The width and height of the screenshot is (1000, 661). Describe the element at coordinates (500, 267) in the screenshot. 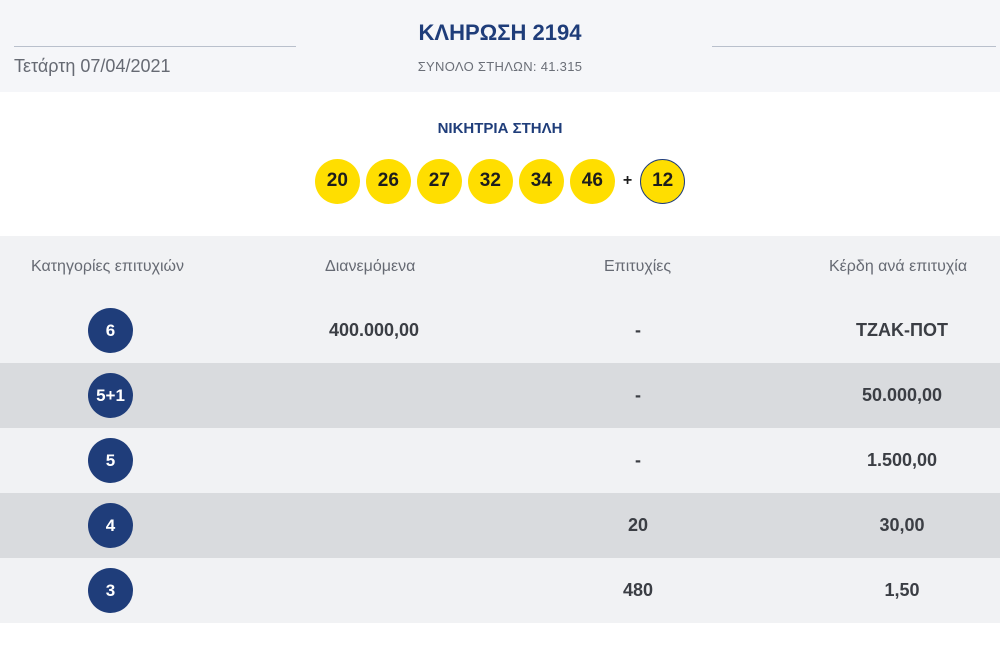

I see `results-table-header` at that location.